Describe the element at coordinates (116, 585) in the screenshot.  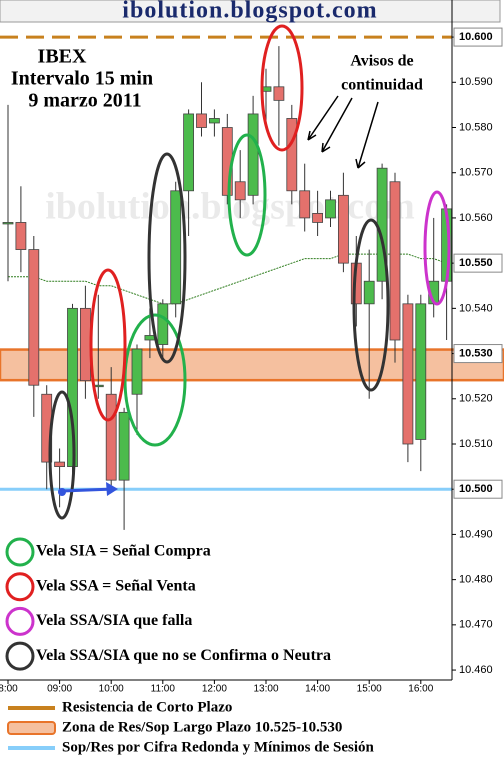
I see `legend-label: Vela SSA = Señal Venta` at that location.